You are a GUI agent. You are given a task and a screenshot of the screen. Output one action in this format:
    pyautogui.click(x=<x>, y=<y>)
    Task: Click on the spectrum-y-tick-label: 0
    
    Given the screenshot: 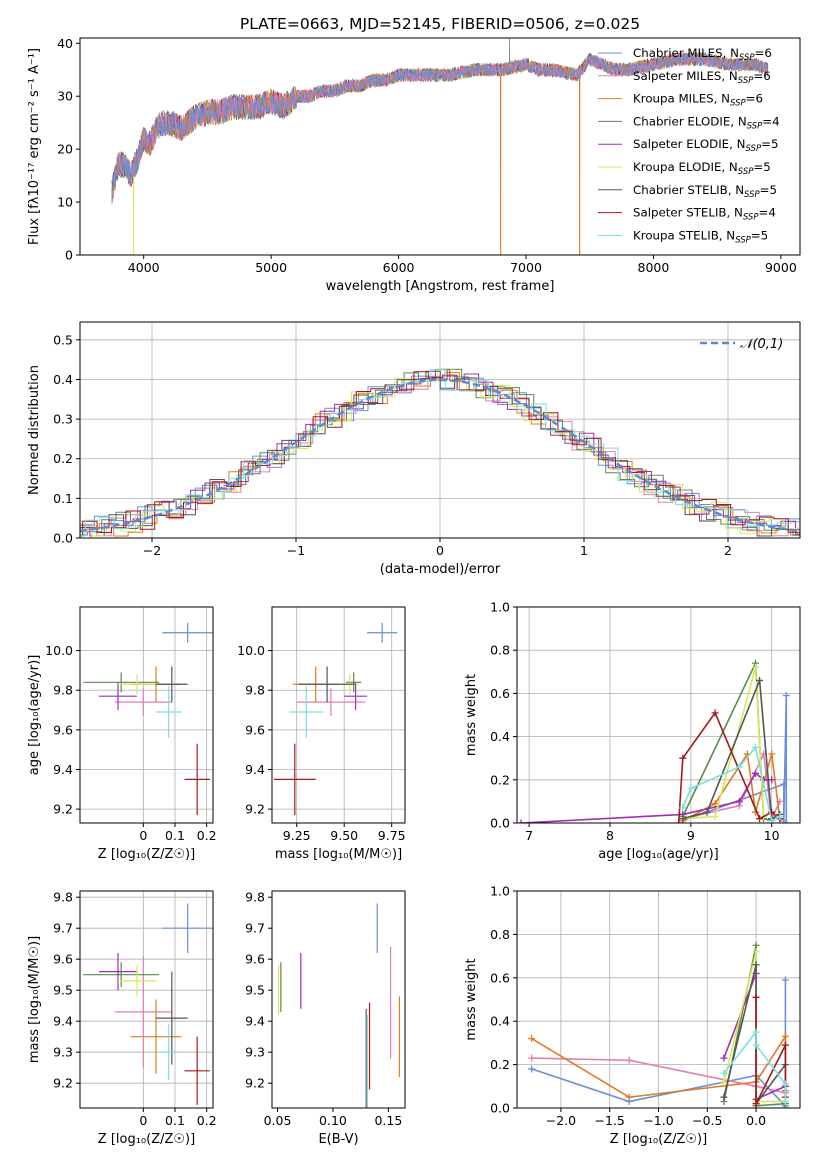 What is the action you would take?
    pyautogui.click(x=69, y=255)
    